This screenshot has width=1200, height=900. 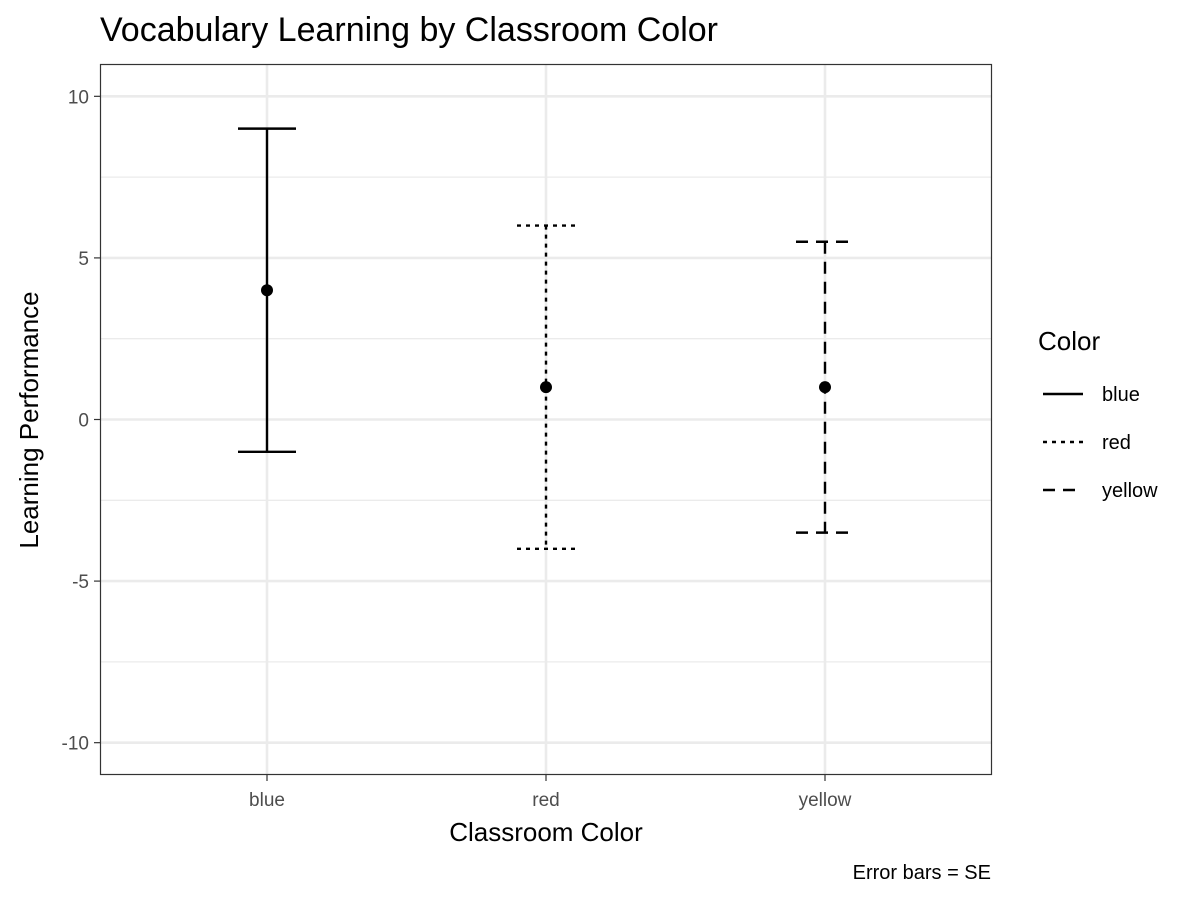 I want to click on x-axis-title: Classroom Color, so click(x=546, y=832).